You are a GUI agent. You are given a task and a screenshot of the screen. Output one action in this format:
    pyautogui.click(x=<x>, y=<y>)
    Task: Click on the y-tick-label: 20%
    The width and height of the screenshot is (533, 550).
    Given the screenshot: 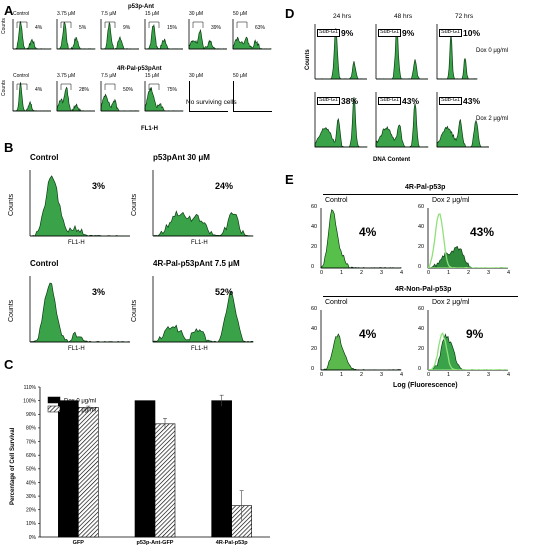 What is the action you would take?
    pyautogui.click(x=31, y=511)
    